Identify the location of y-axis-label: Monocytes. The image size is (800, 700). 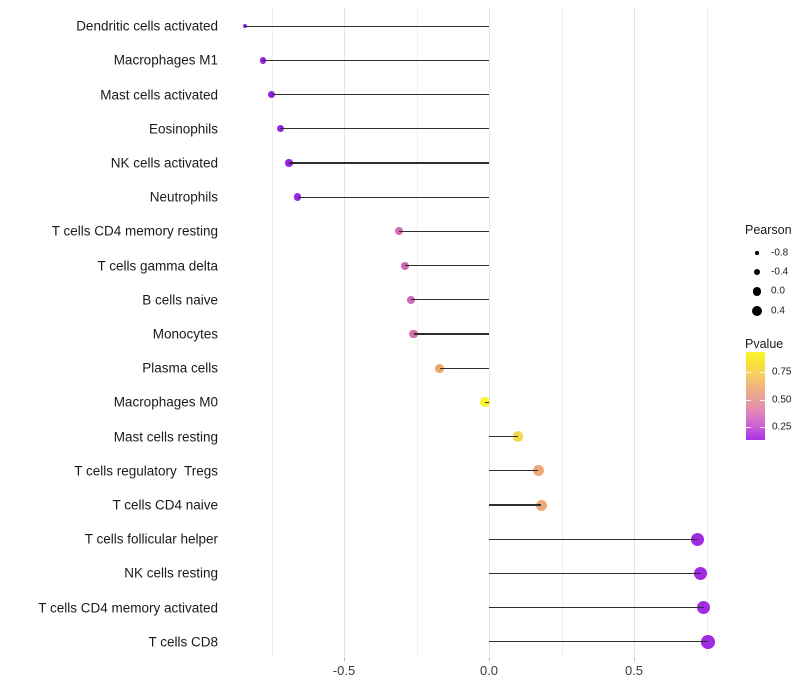
(185, 334).